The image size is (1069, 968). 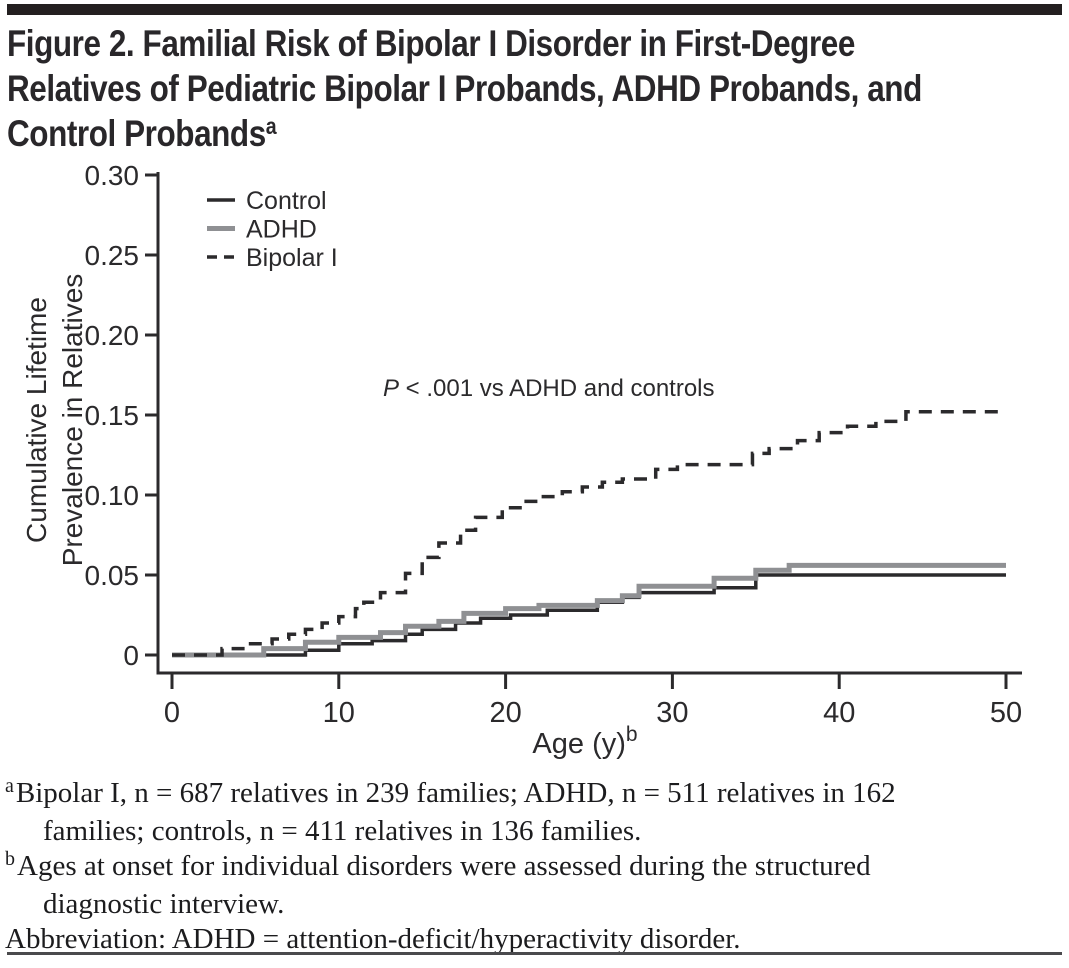 I want to click on footnote-b-line-2: diagnostic interview., so click(x=164, y=904).